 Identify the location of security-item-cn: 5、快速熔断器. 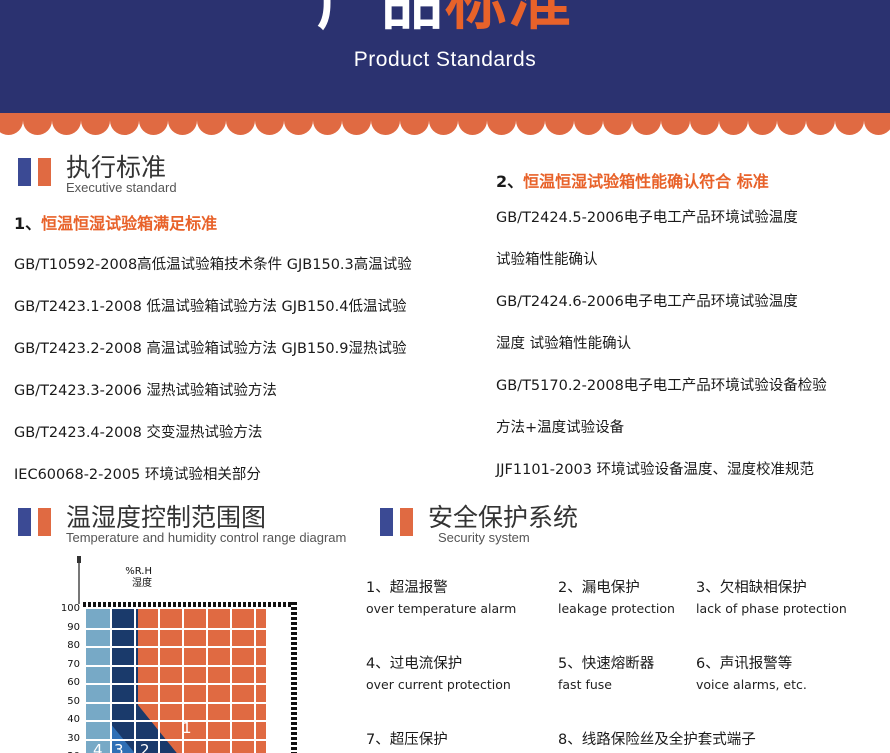
(606, 664).